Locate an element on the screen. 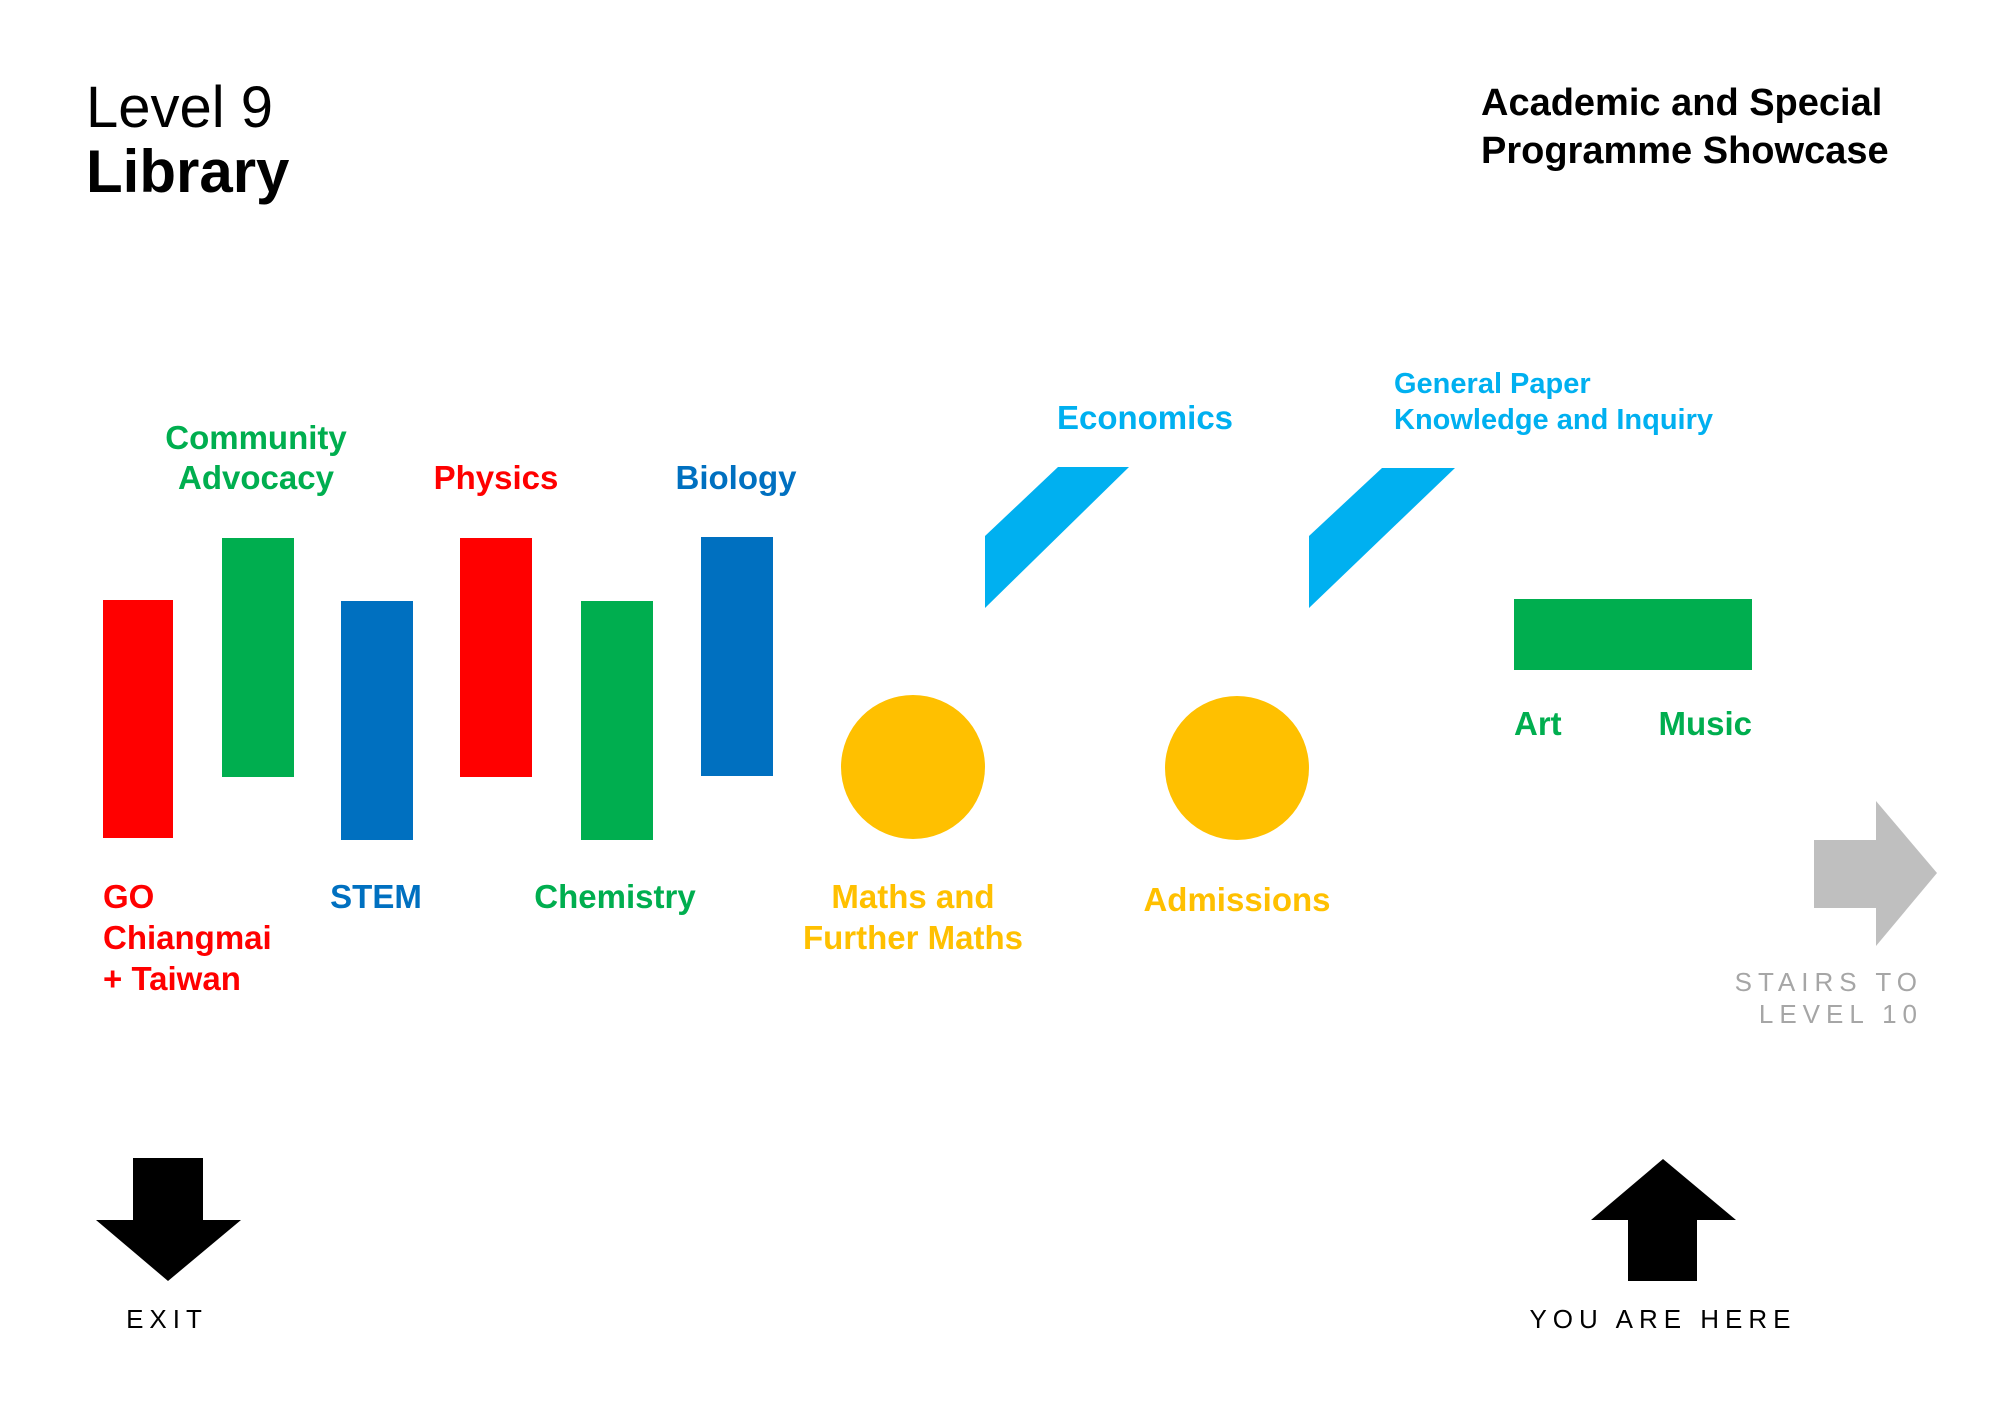  label-economics: Economics is located at coordinates (1145, 417).